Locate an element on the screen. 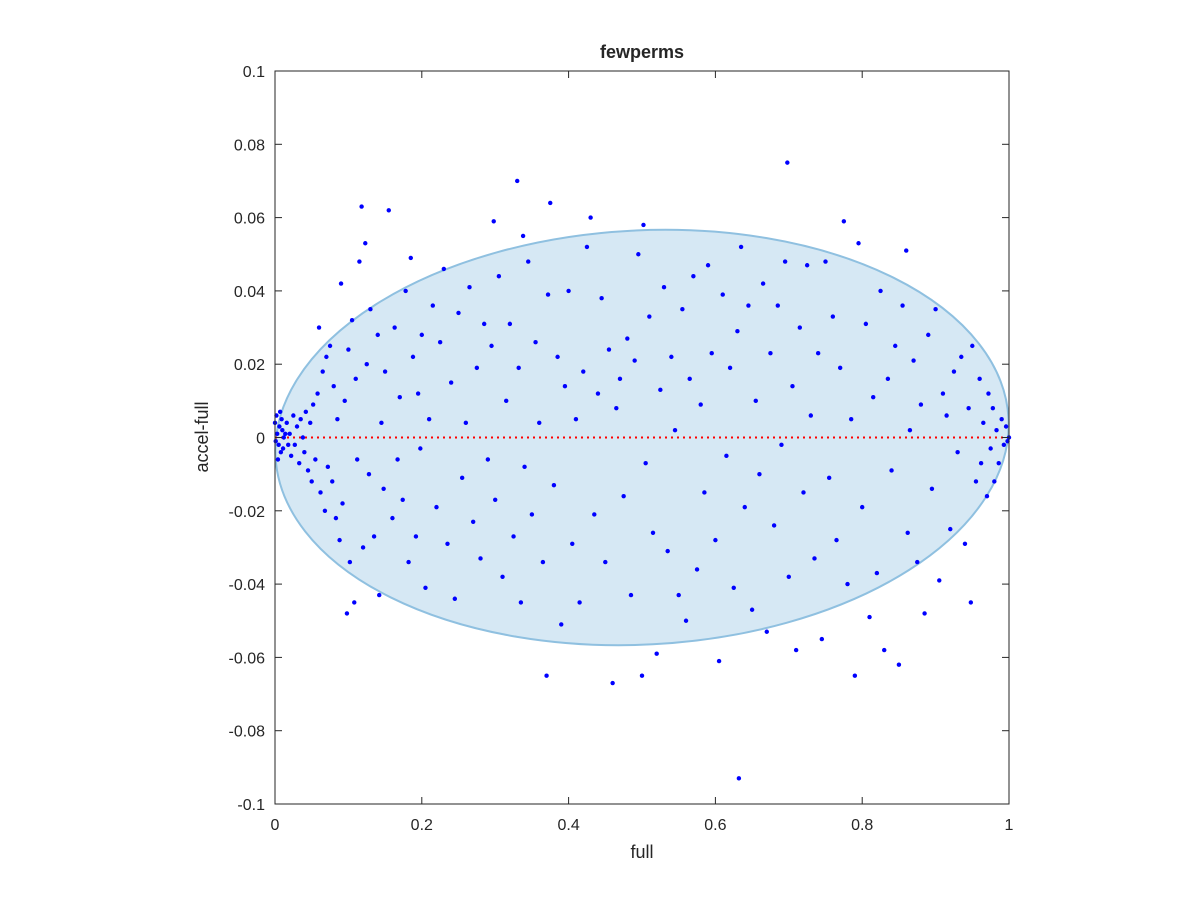  x-tick-label: 0.6 is located at coordinates (715, 825).